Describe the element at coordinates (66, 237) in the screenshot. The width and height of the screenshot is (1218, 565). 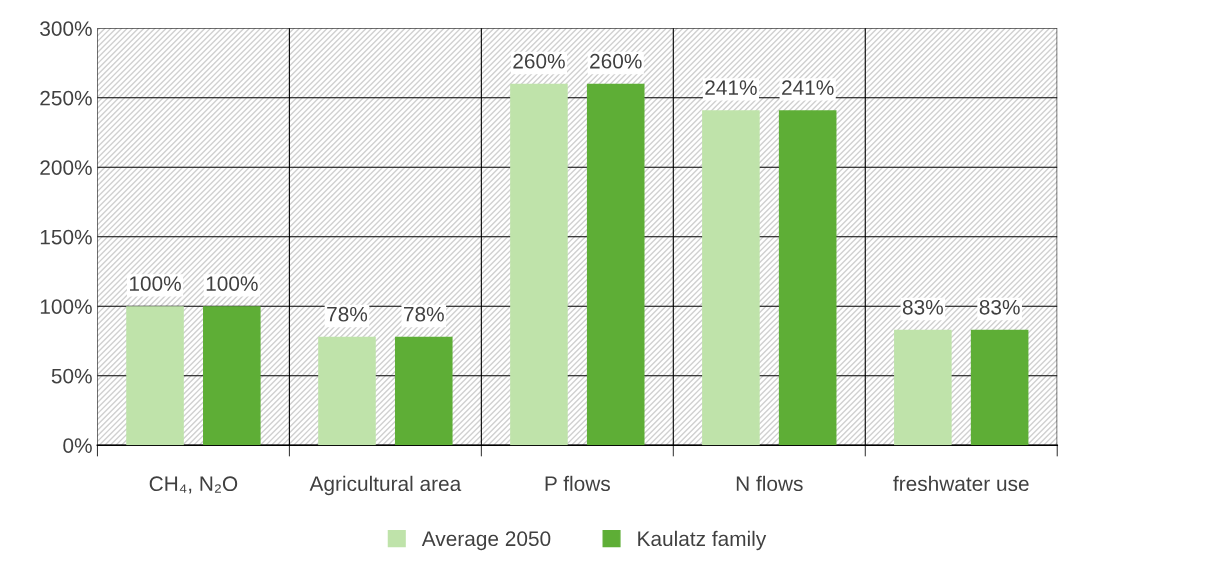
I see `y-tick-label: 150%` at that location.